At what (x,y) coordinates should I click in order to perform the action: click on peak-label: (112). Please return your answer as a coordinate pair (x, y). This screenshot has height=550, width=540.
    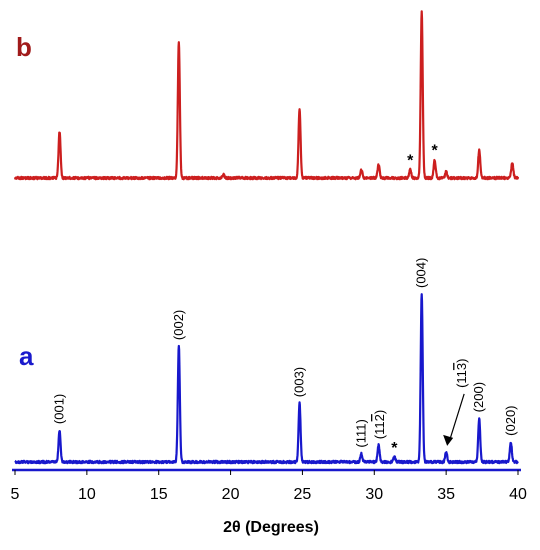
    Looking at the image, I should click on (379, 424).